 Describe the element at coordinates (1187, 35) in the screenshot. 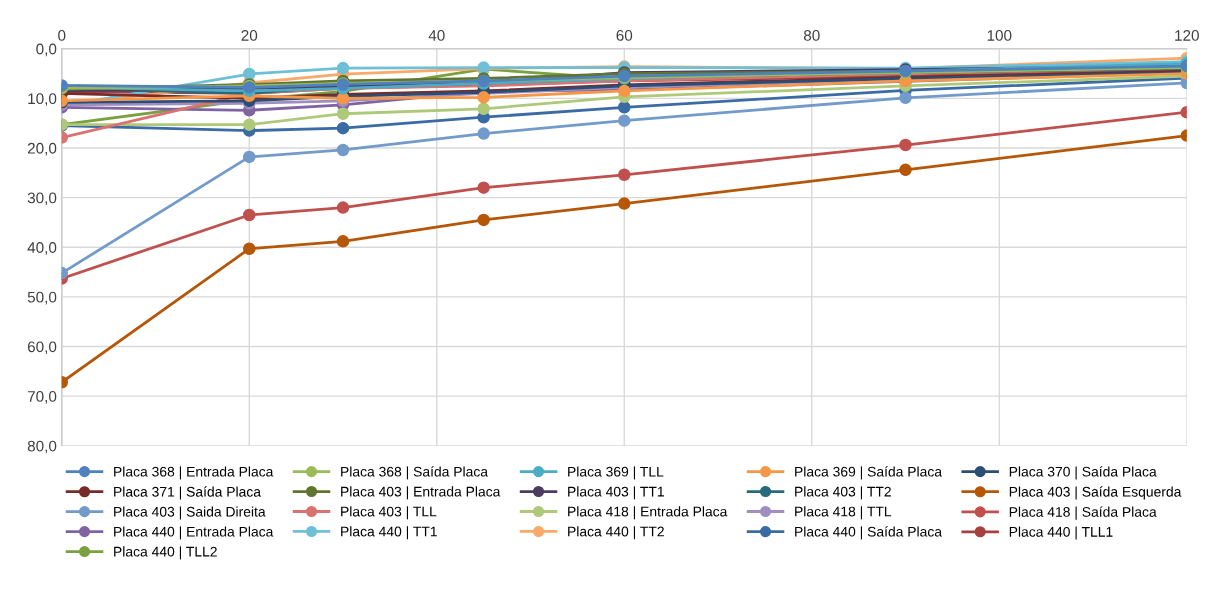

I see `x-tick-label: 120` at that location.